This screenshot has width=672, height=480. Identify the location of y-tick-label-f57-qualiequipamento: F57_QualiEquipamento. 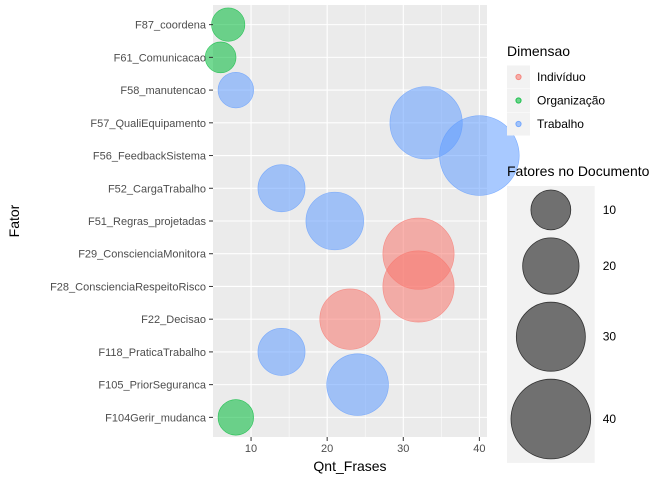
(148, 124).